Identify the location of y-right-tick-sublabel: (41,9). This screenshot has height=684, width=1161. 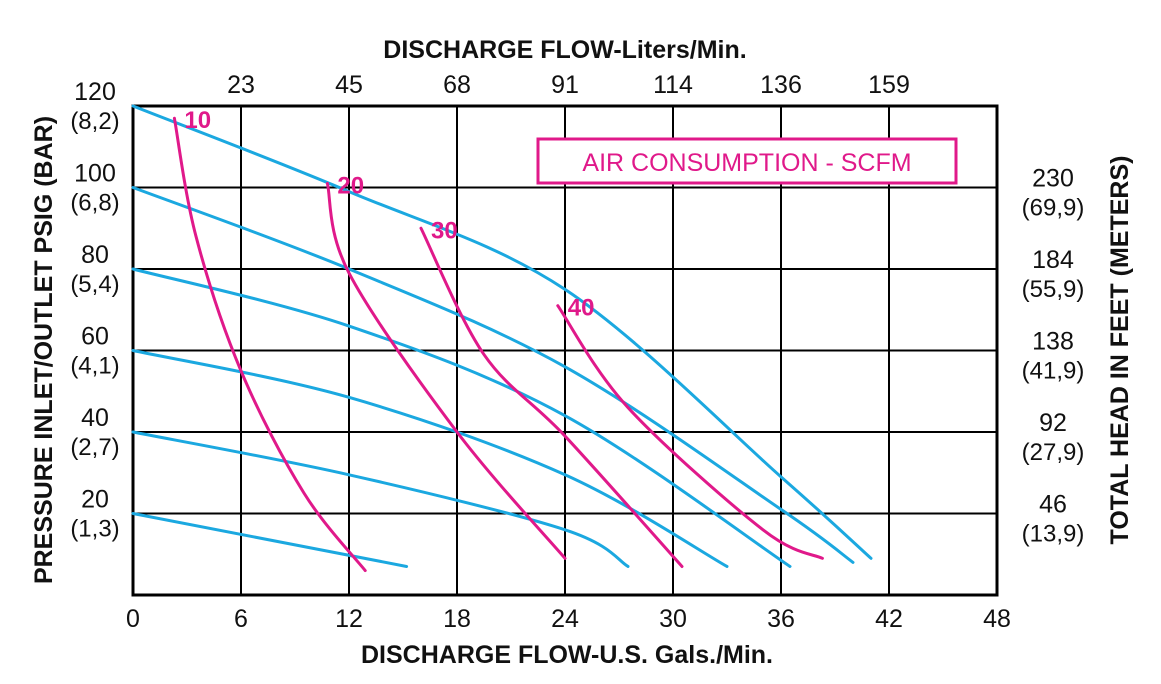
(1053, 371).